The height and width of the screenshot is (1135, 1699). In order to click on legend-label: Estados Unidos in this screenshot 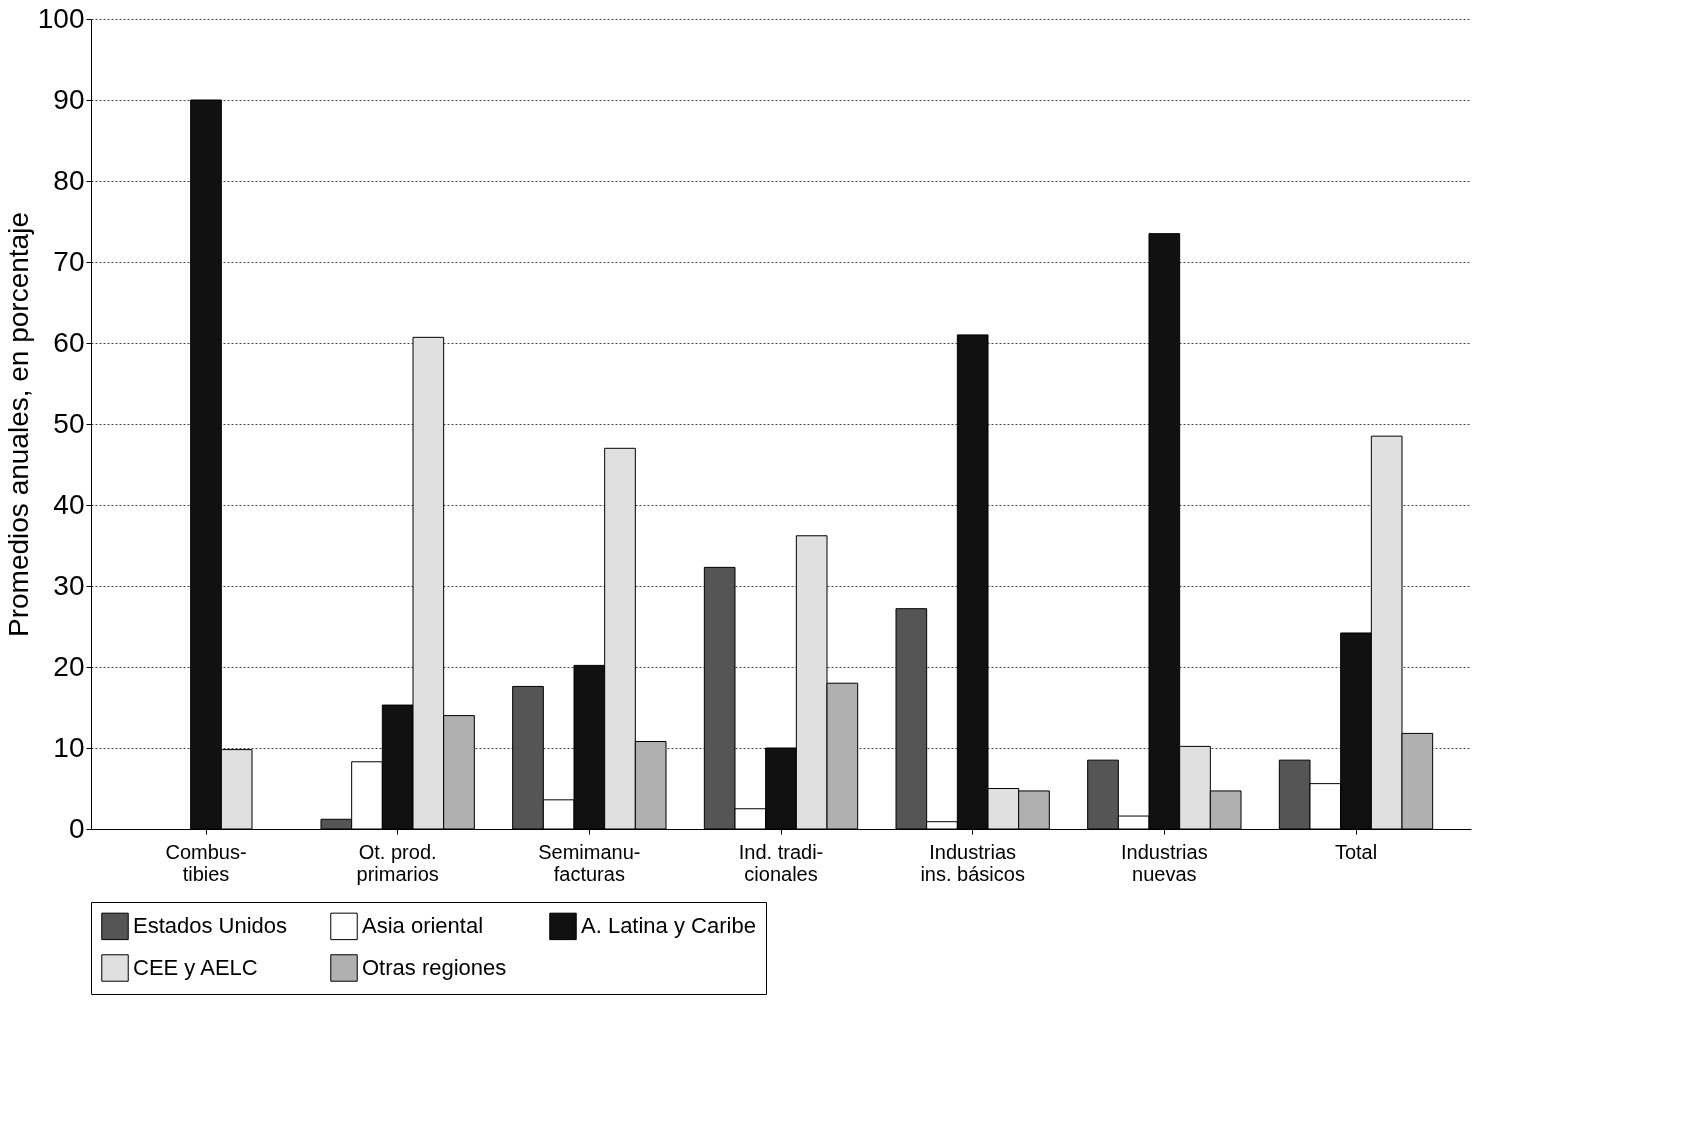, I will do `click(210, 926)`.